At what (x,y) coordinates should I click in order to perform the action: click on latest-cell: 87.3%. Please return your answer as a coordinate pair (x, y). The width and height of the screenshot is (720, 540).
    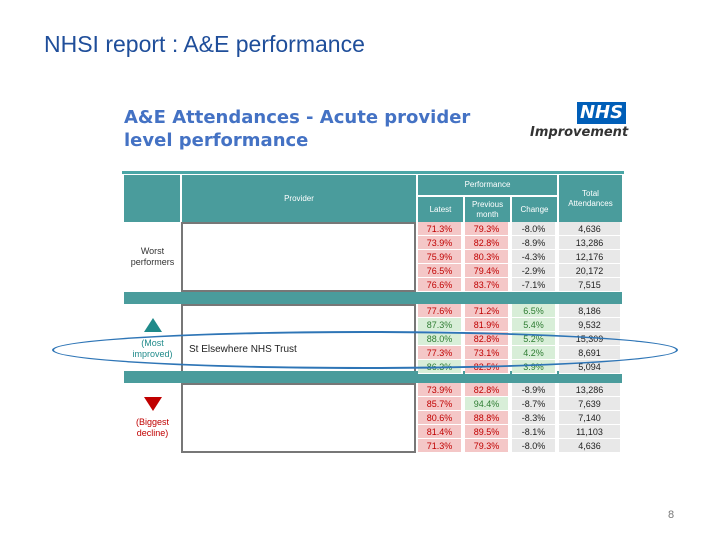
    Looking at the image, I should click on (440, 325).